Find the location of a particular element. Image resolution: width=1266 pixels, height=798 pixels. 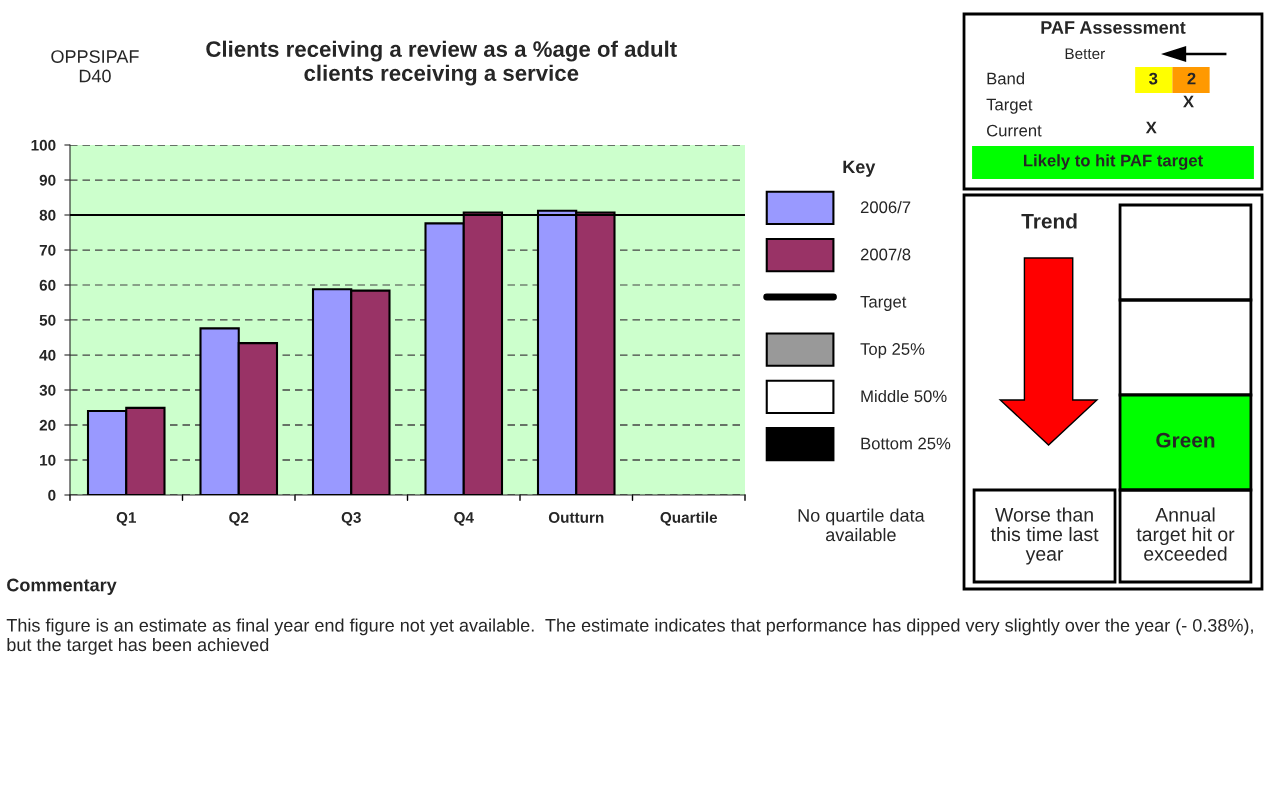

text: Current is located at coordinates (1014, 130).